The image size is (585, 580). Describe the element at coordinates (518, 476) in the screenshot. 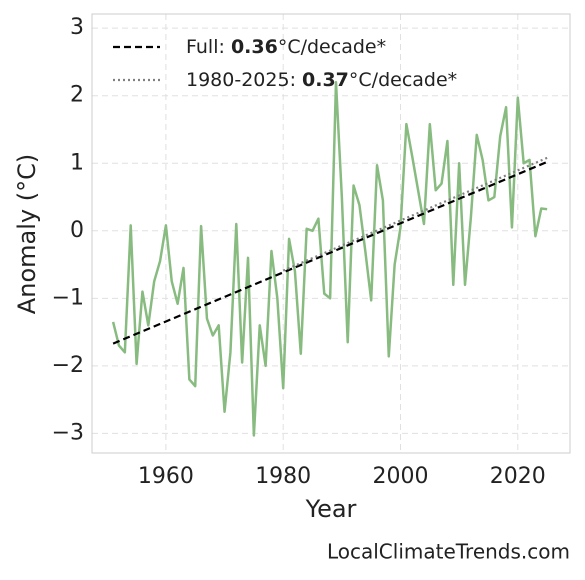

I see `x-tick-label: 2020` at that location.